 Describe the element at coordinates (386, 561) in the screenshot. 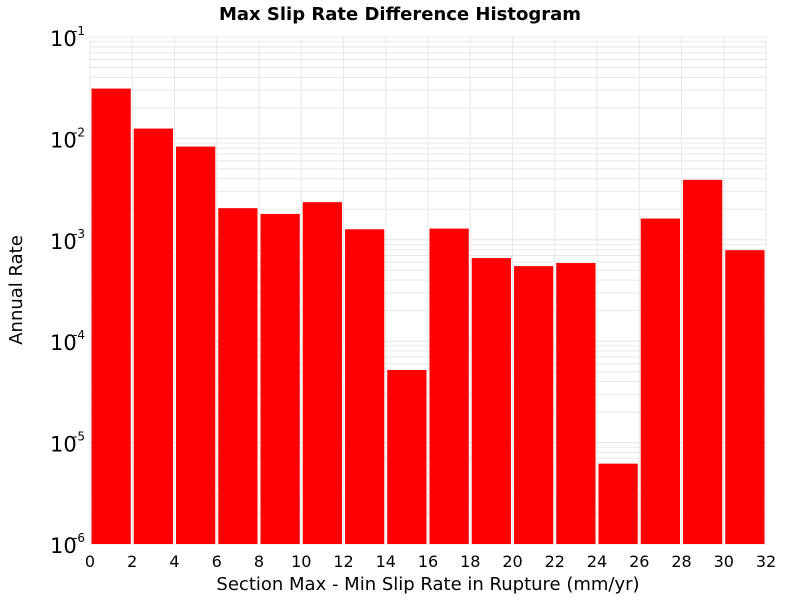

I see `x-tick-label: 14` at that location.